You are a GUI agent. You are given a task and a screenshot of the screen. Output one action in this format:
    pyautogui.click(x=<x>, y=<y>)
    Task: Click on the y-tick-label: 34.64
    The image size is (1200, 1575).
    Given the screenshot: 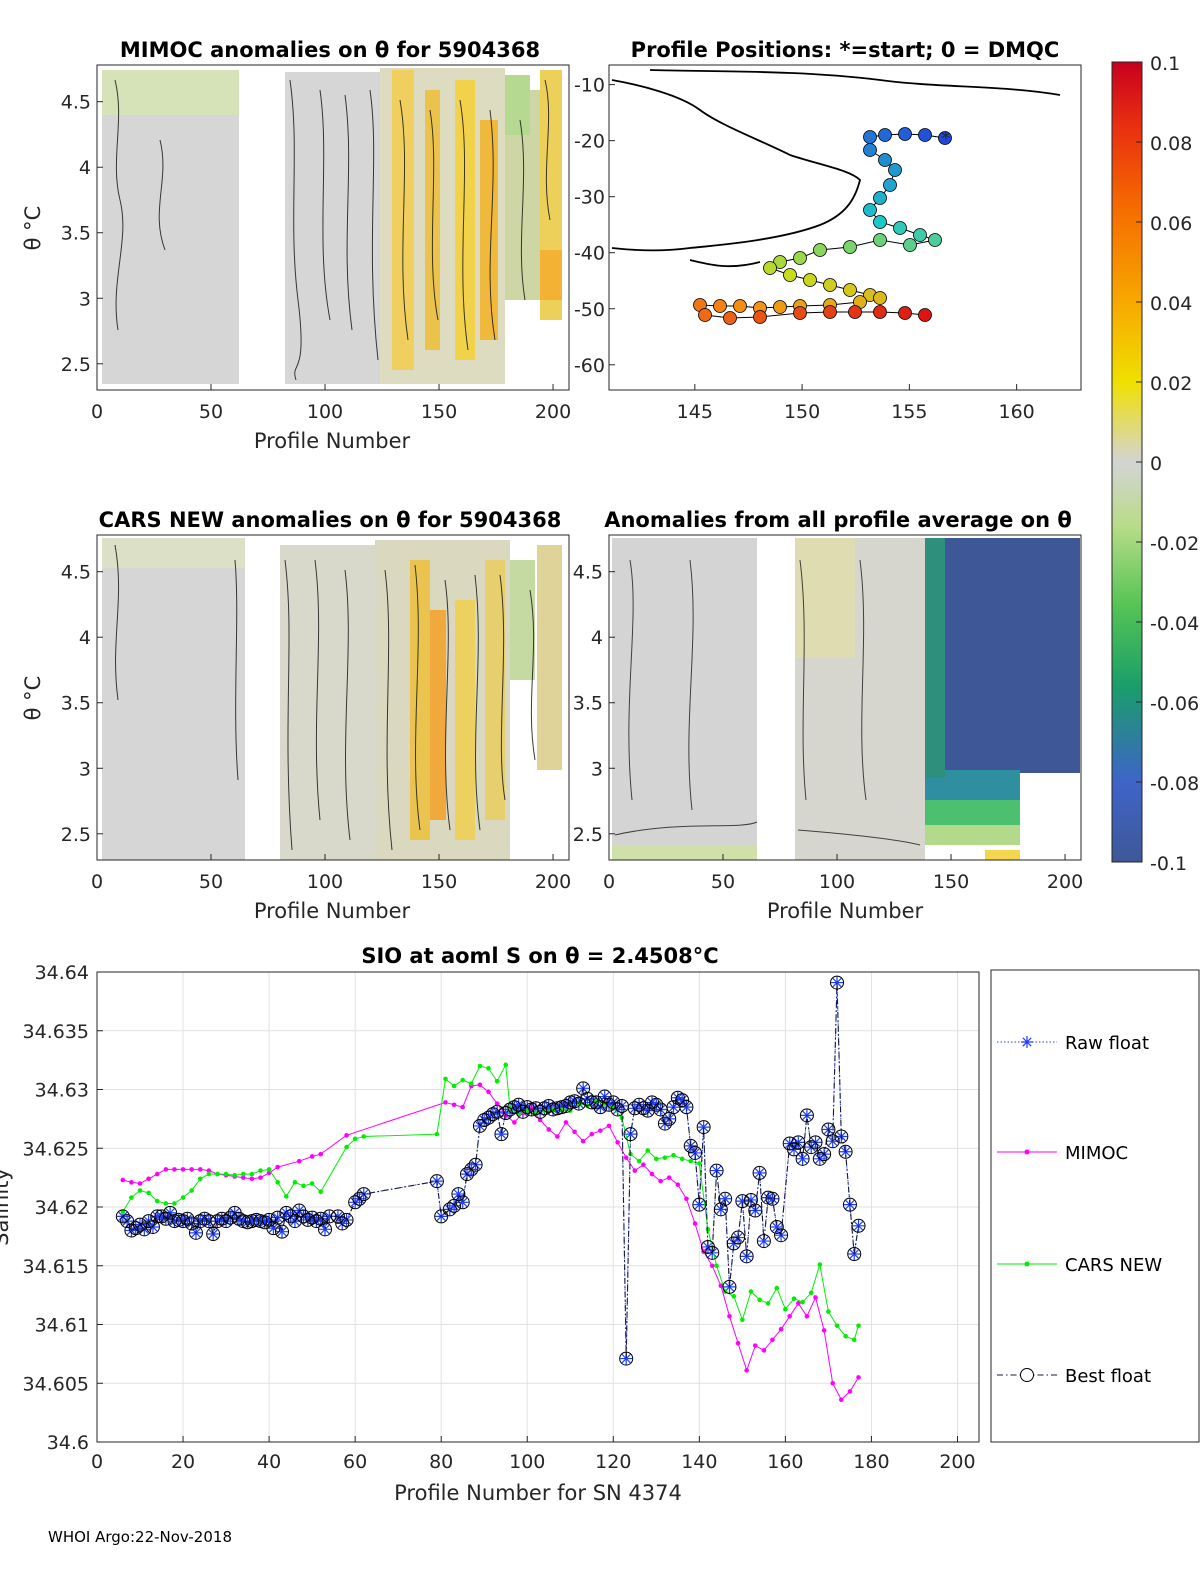 What is the action you would take?
    pyautogui.click(x=62, y=973)
    